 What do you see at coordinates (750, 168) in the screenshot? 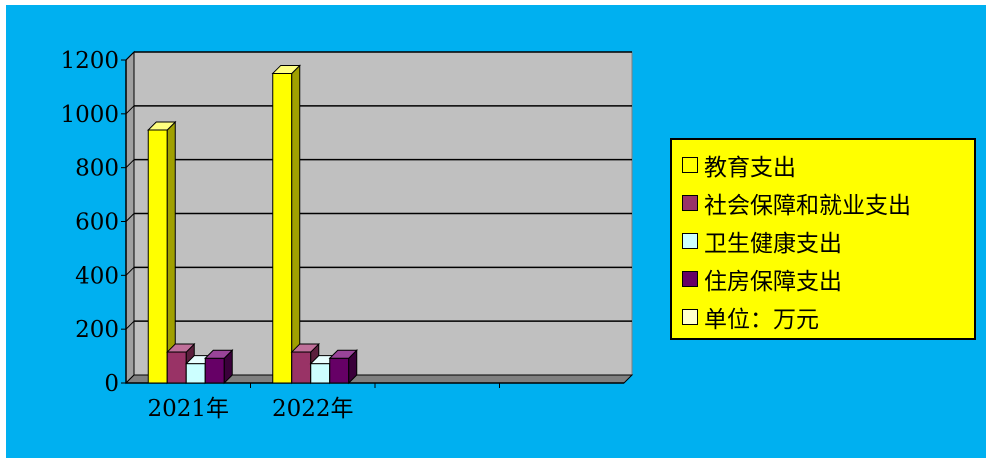
I see `legend-label: 教育支出` at bounding box center [750, 168].